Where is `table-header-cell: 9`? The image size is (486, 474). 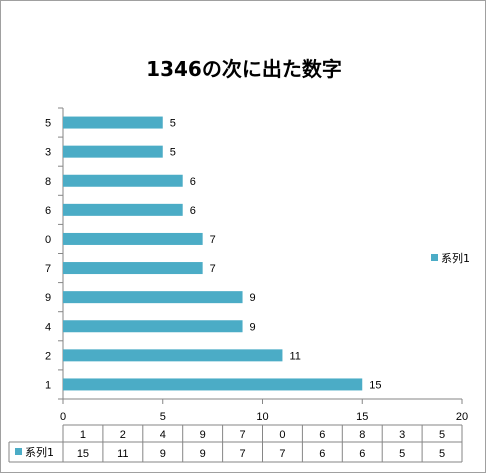
table-header-cell: 9 is located at coordinates (203, 435).